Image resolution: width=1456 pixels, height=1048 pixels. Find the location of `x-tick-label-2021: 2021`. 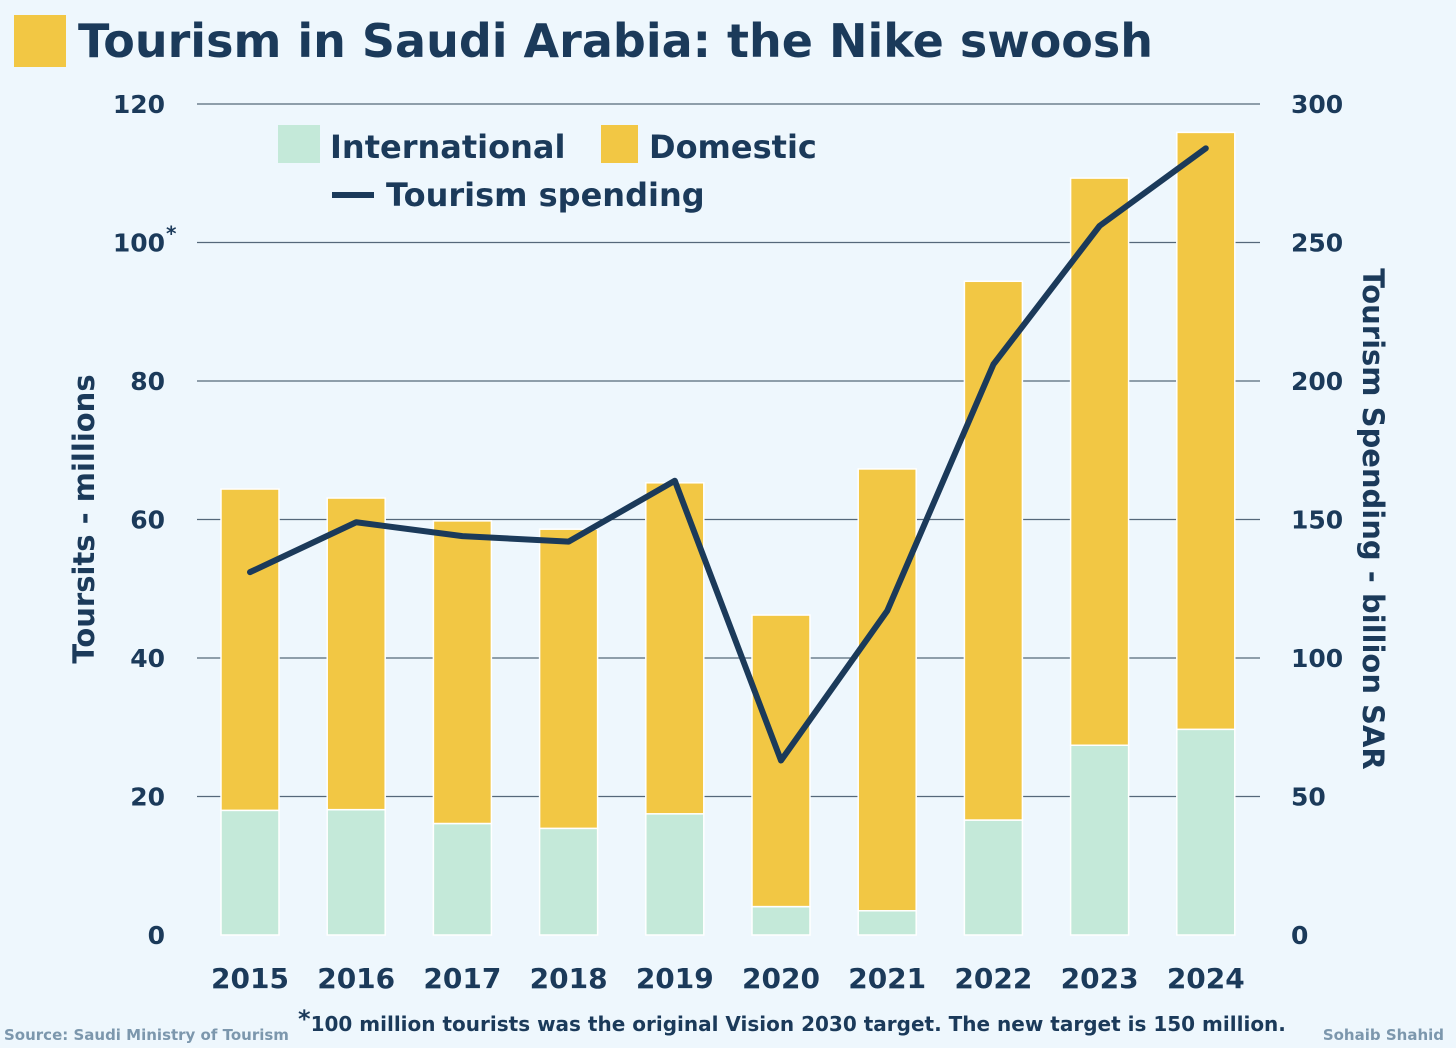

x-tick-label-2021: 2021 is located at coordinates (887, 978).